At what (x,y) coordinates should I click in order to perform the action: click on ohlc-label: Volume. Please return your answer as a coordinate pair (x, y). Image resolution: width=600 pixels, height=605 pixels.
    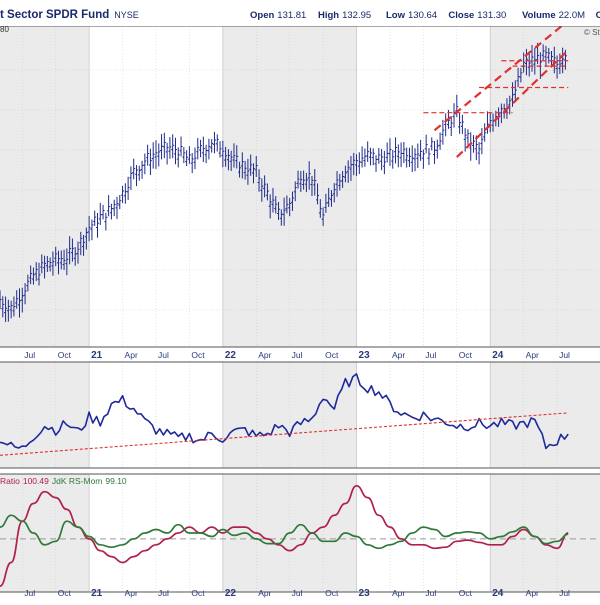
    Looking at the image, I should click on (539, 15).